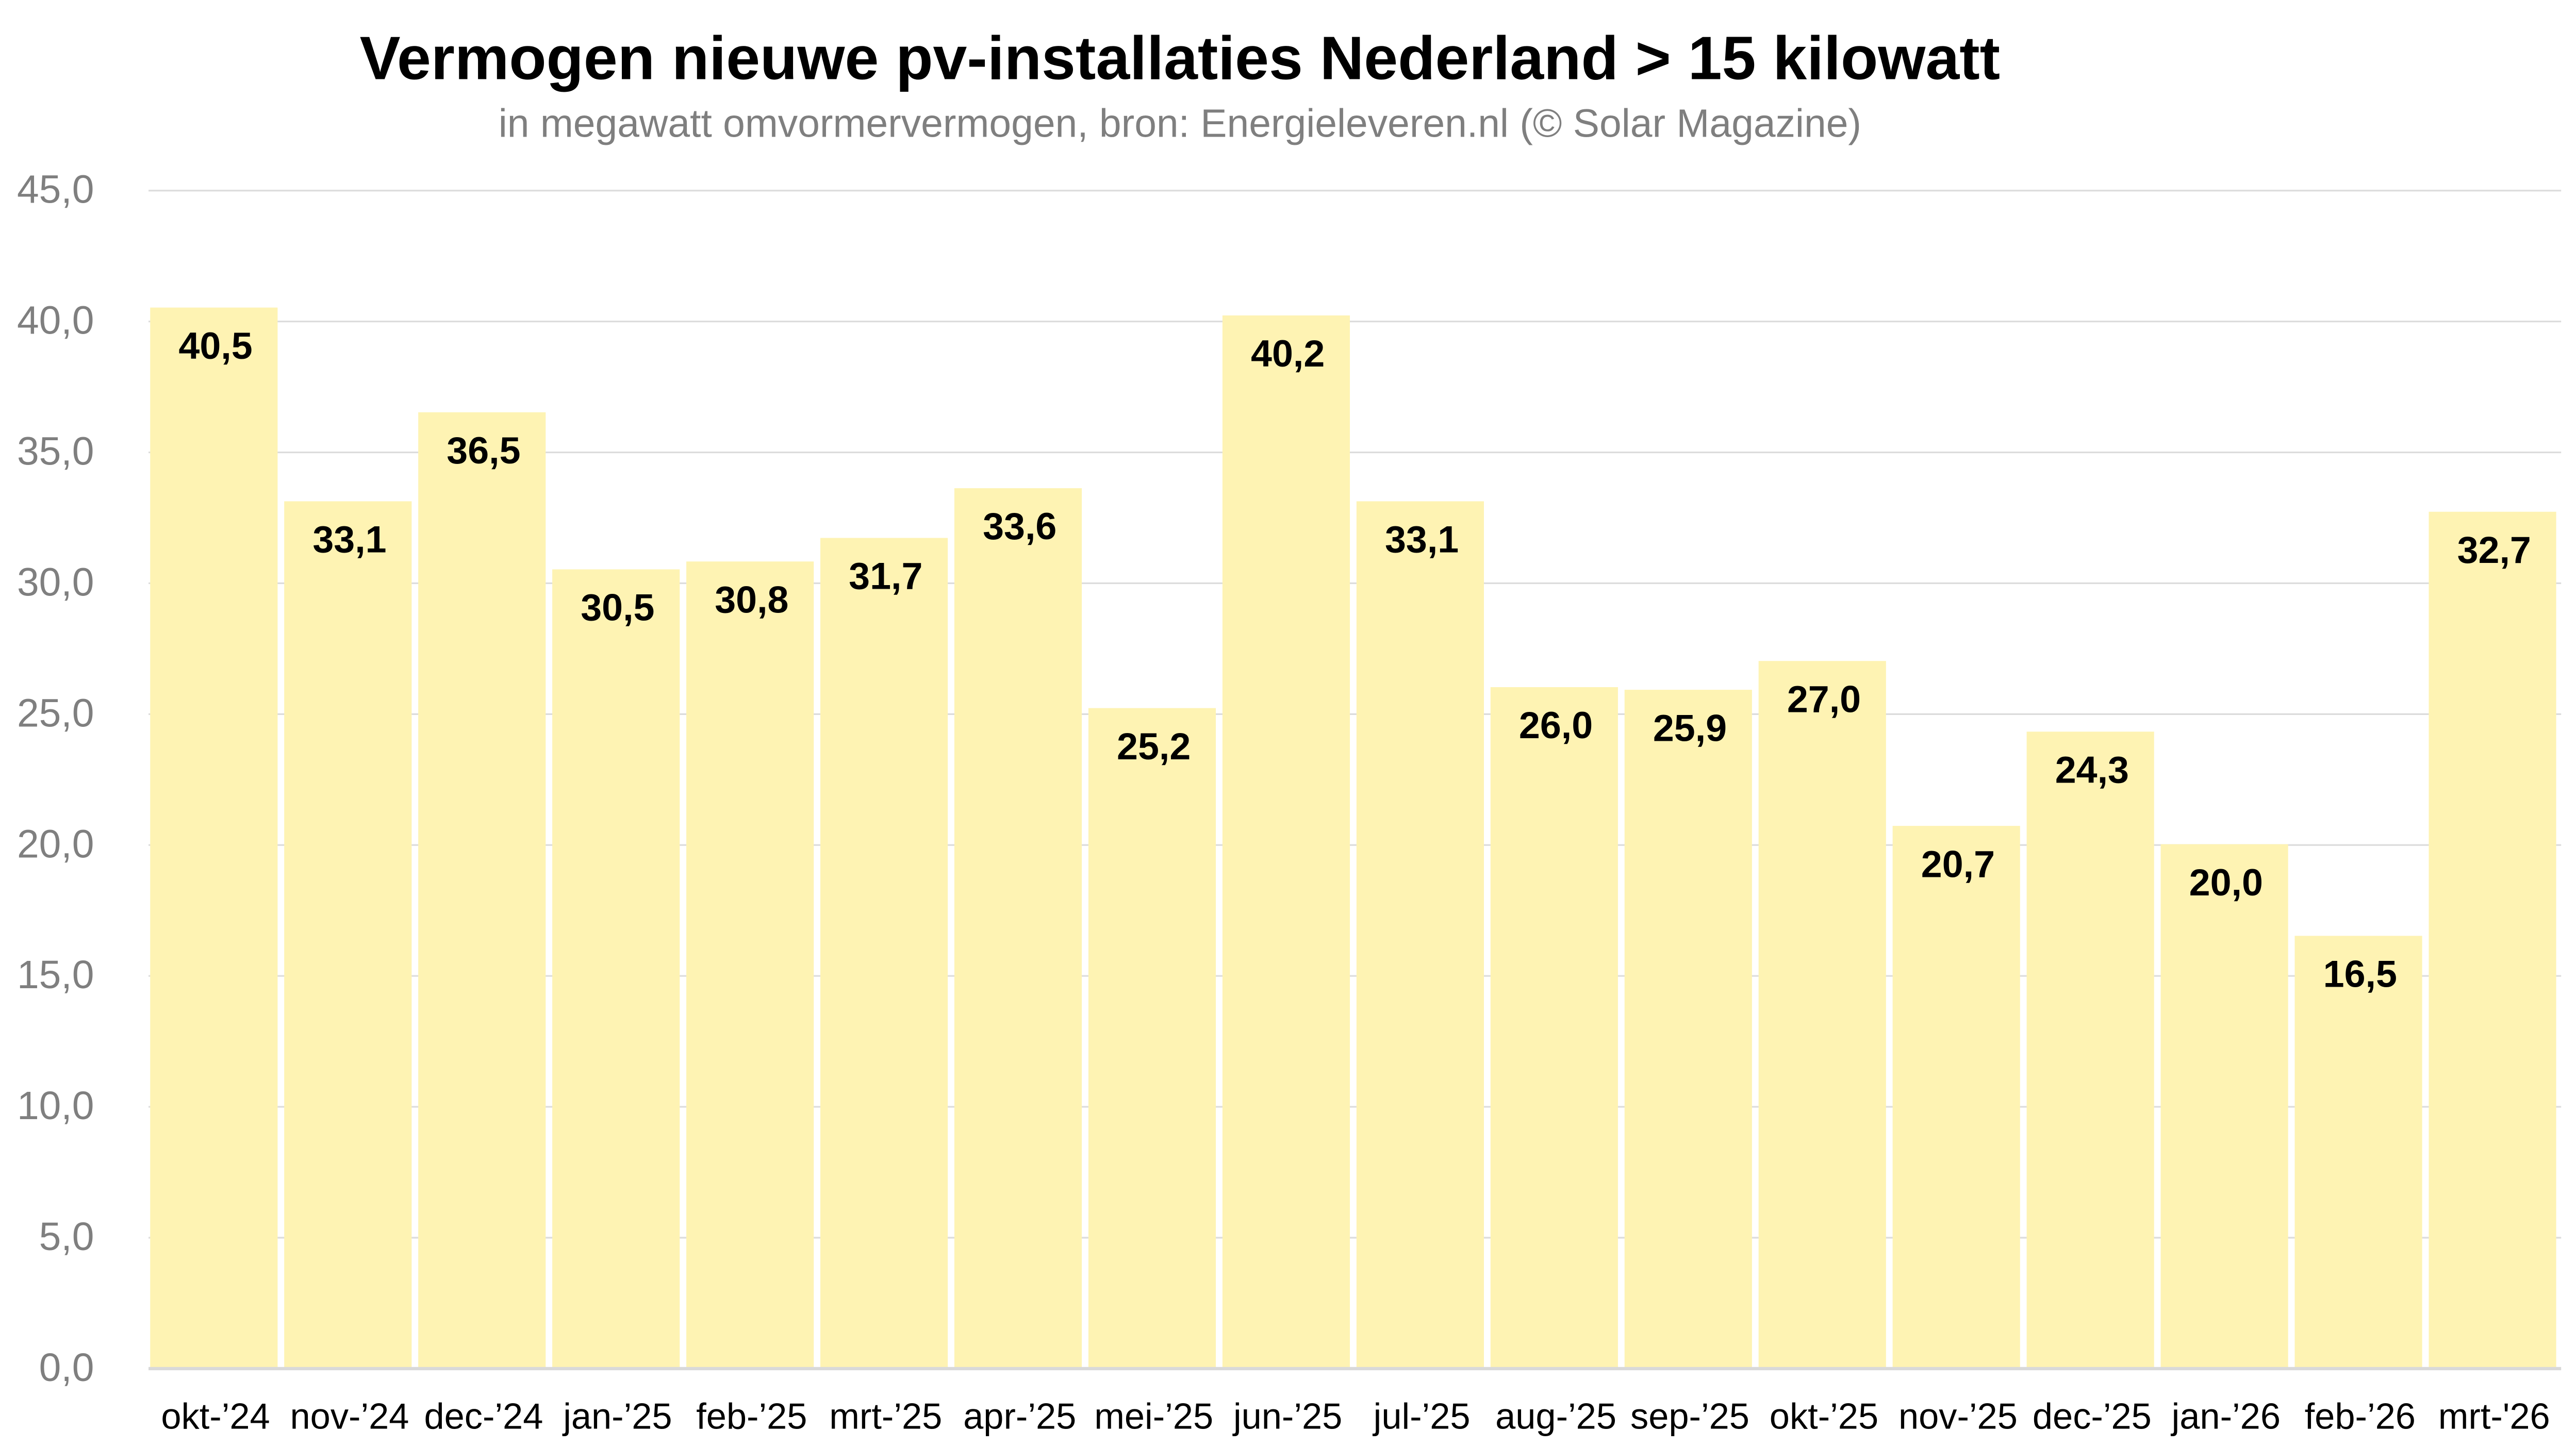  I want to click on x-tick-label: mrt-’25, so click(885, 1416).